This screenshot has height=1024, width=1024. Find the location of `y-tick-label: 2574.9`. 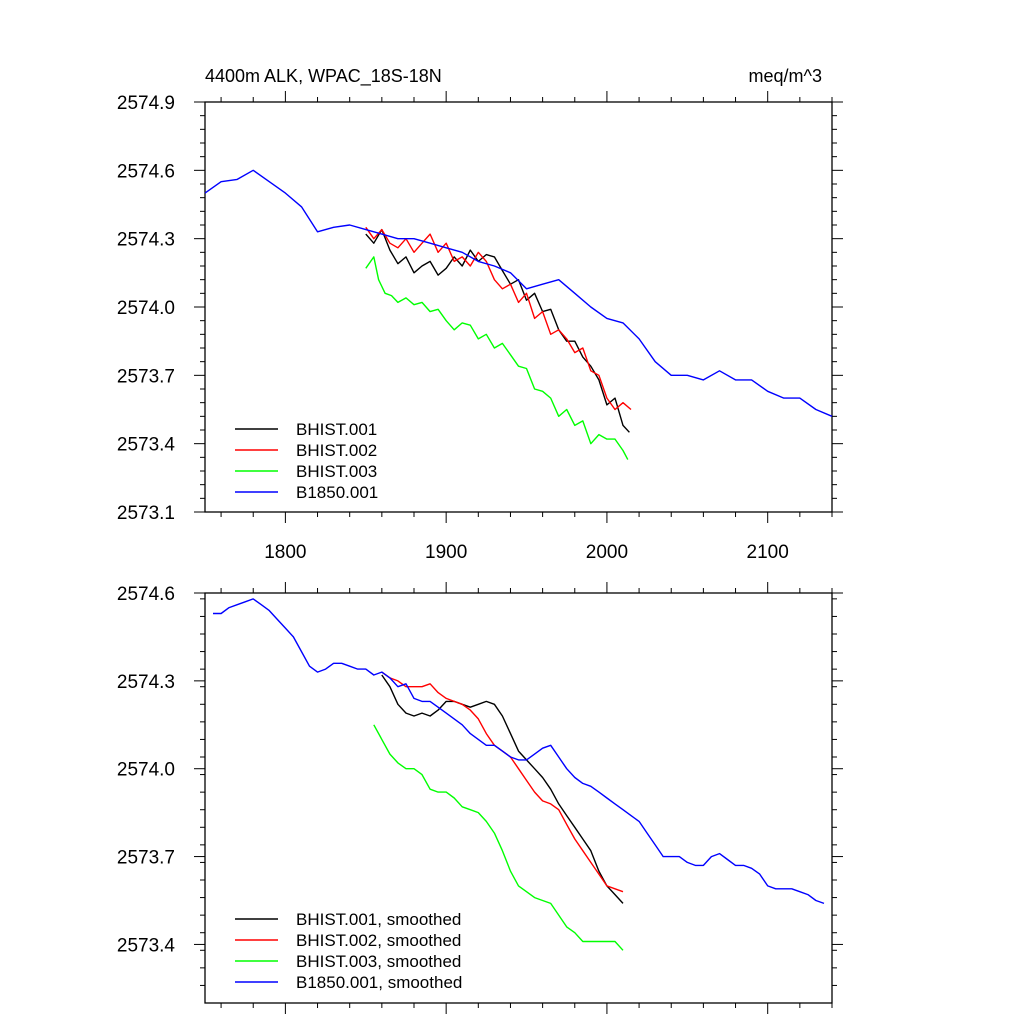

y-tick-label: 2574.9 is located at coordinates (146, 103).